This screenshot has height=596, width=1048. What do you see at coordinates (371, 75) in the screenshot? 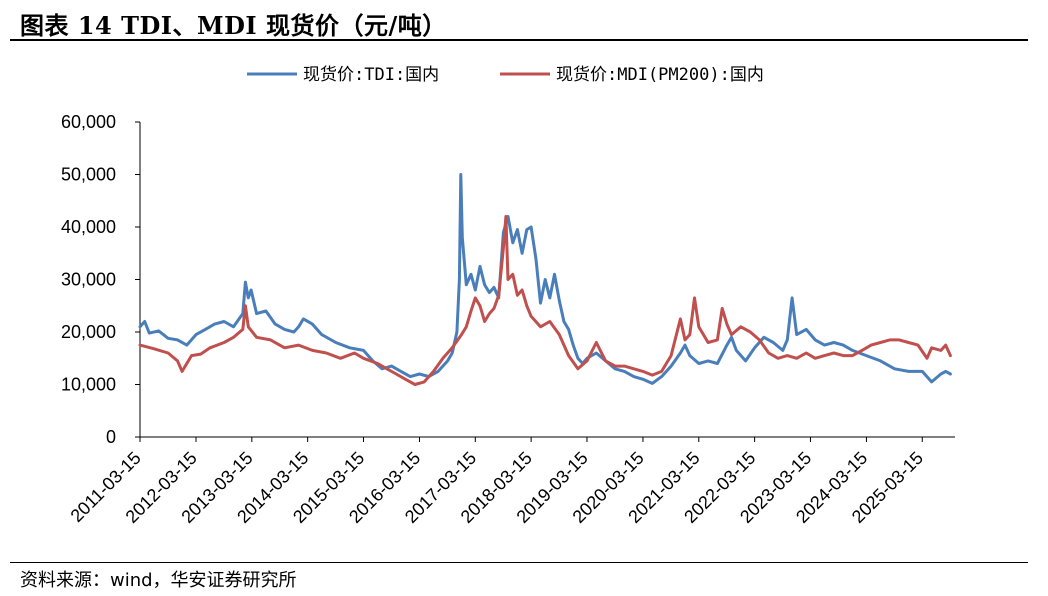
I see `legend-label-tdi: 现货价:TDI:国内` at bounding box center [371, 75].